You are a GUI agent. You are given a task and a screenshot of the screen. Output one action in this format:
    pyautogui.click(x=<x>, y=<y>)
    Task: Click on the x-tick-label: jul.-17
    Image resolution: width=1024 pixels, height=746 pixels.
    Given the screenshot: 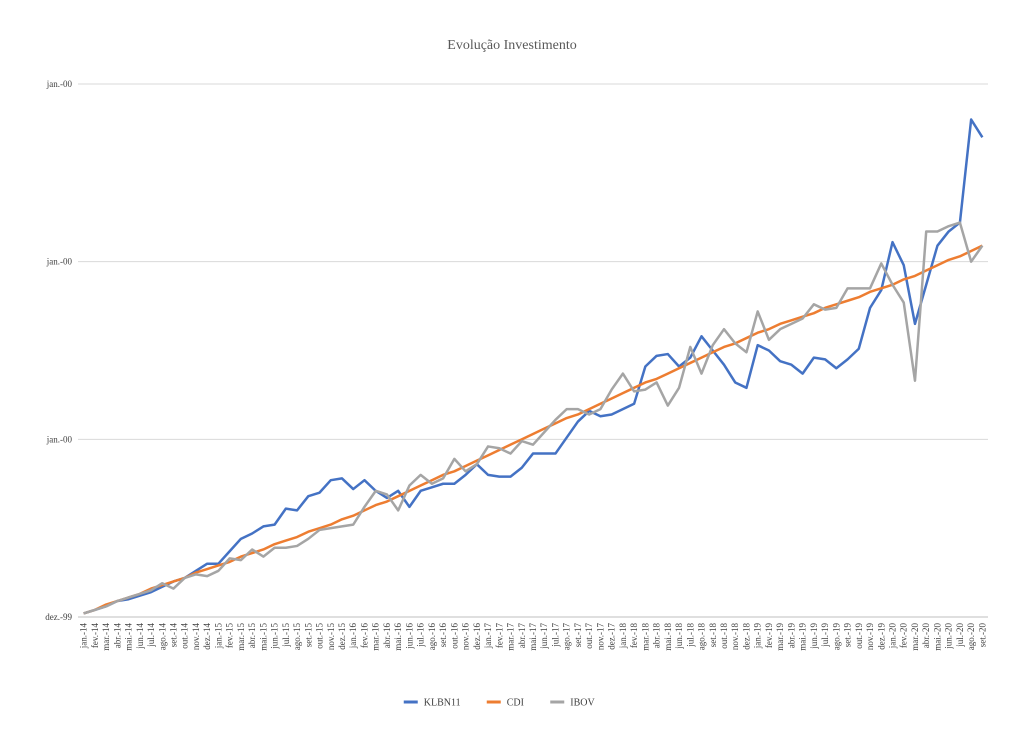 What is the action you would take?
    pyautogui.click(x=555, y=635)
    